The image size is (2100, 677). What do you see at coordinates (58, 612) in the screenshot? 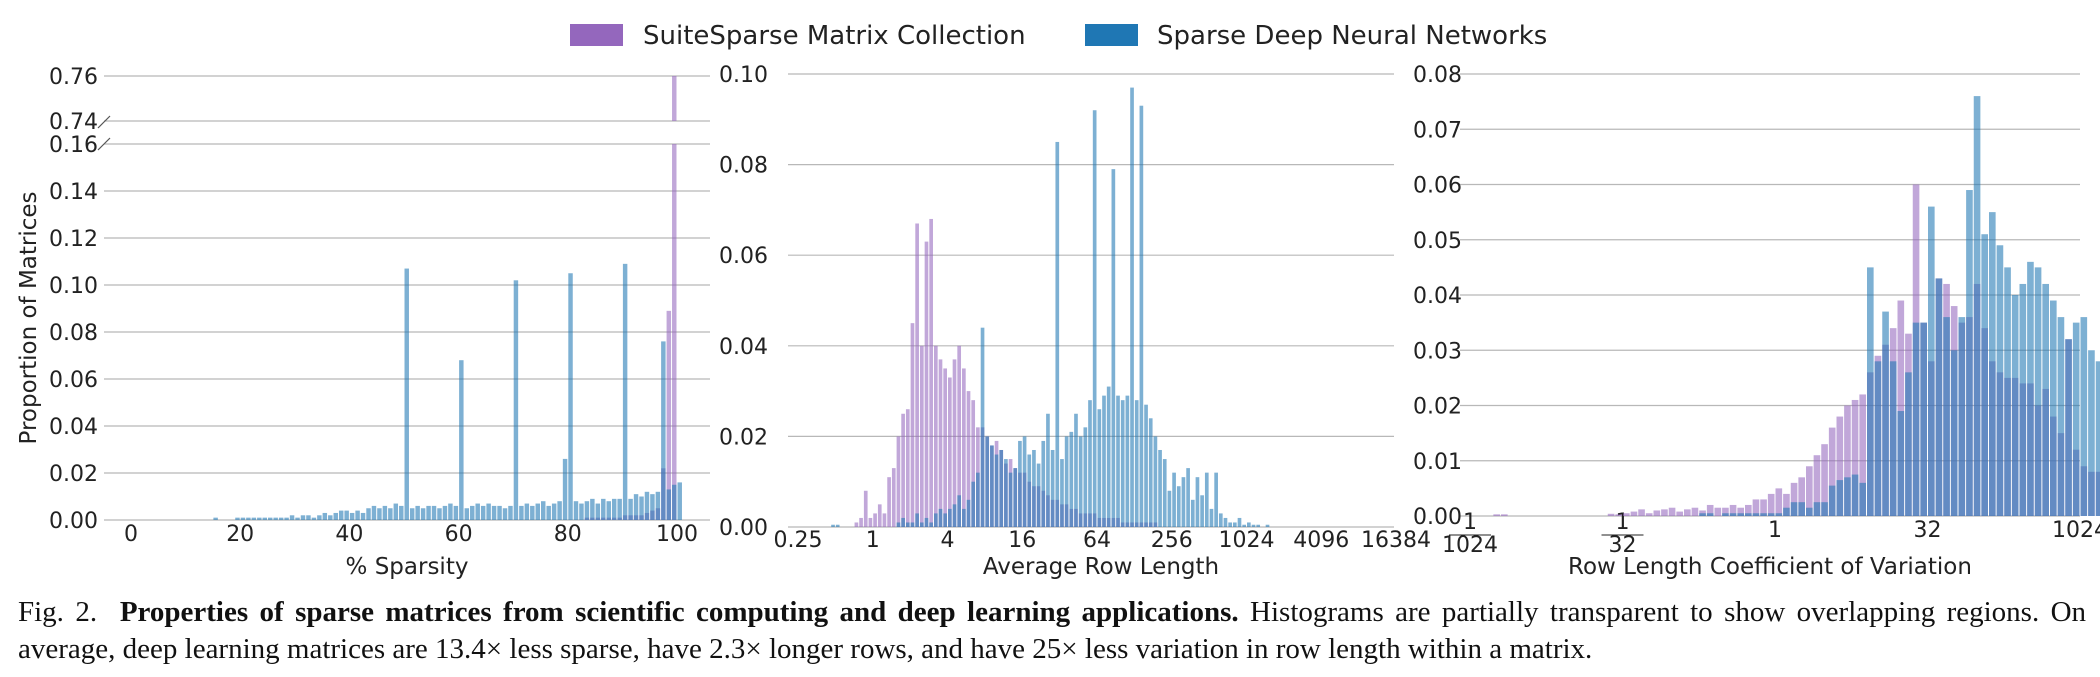
I see `caption-figure-number: Fig. 2.` at bounding box center [58, 612].